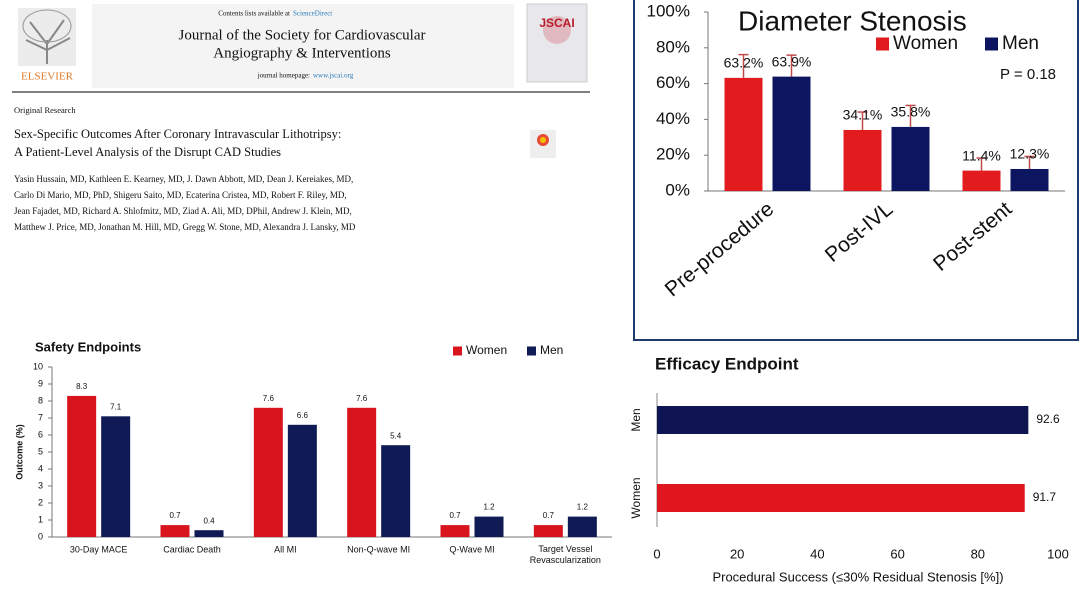 The height and width of the screenshot is (611, 1080). Describe the element at coordinates (471, 549) in the screenshot. I see `x-tick-label: Q-Wave MI` at that location.